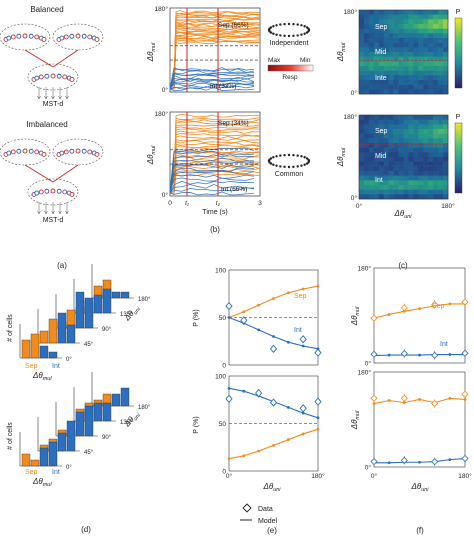  What do you see at coordinates (458, 117) in the screenshot?
I see `heatmap-bottom-cb-label: P` at bounding box center [458, 117].